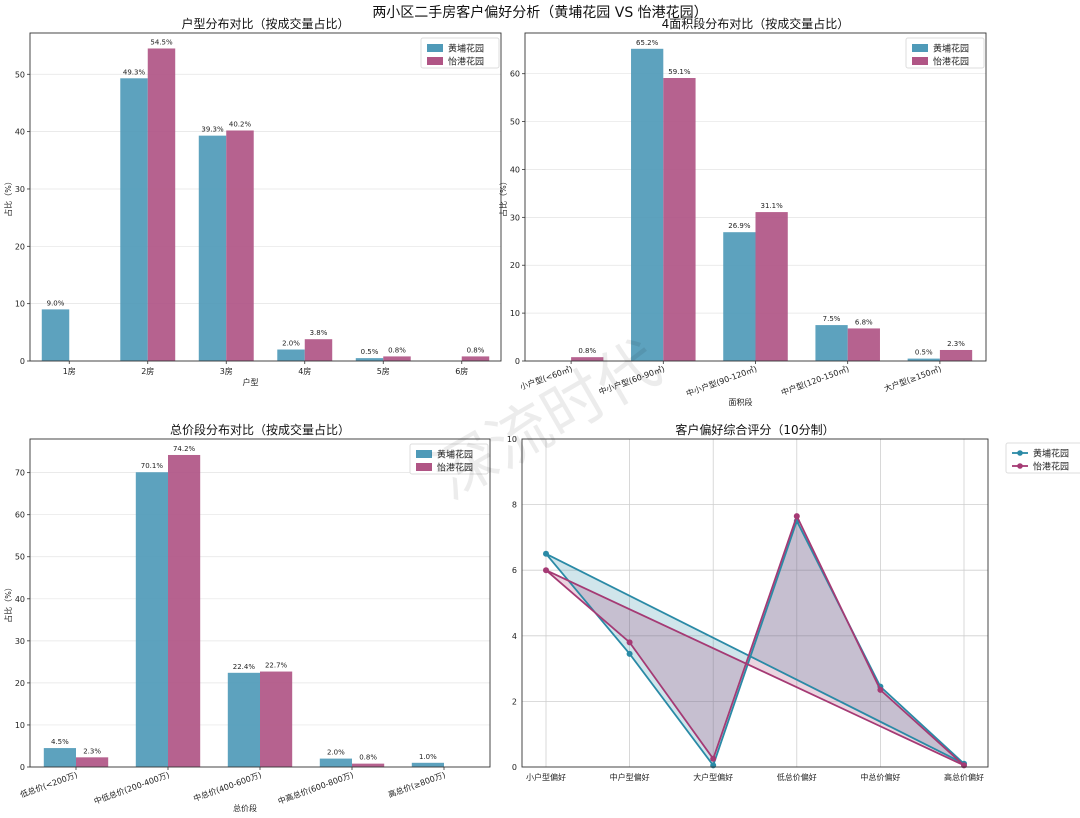 Image resolution: width=1080 pixels, height=818 pixels. I want to click on x-tick-label: 3房, so click(226, 371).